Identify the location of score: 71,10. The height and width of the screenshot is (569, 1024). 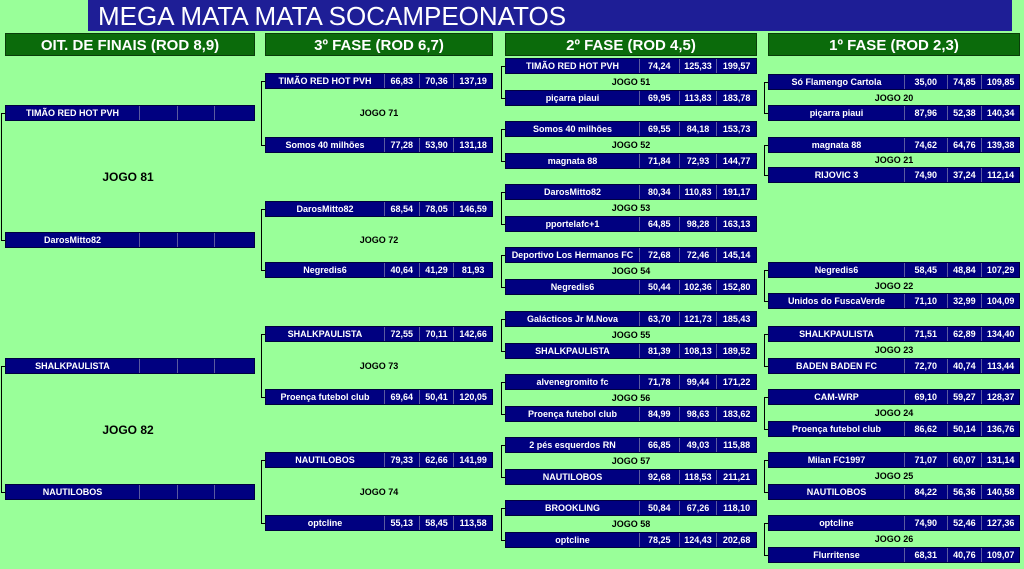
(926, 301).